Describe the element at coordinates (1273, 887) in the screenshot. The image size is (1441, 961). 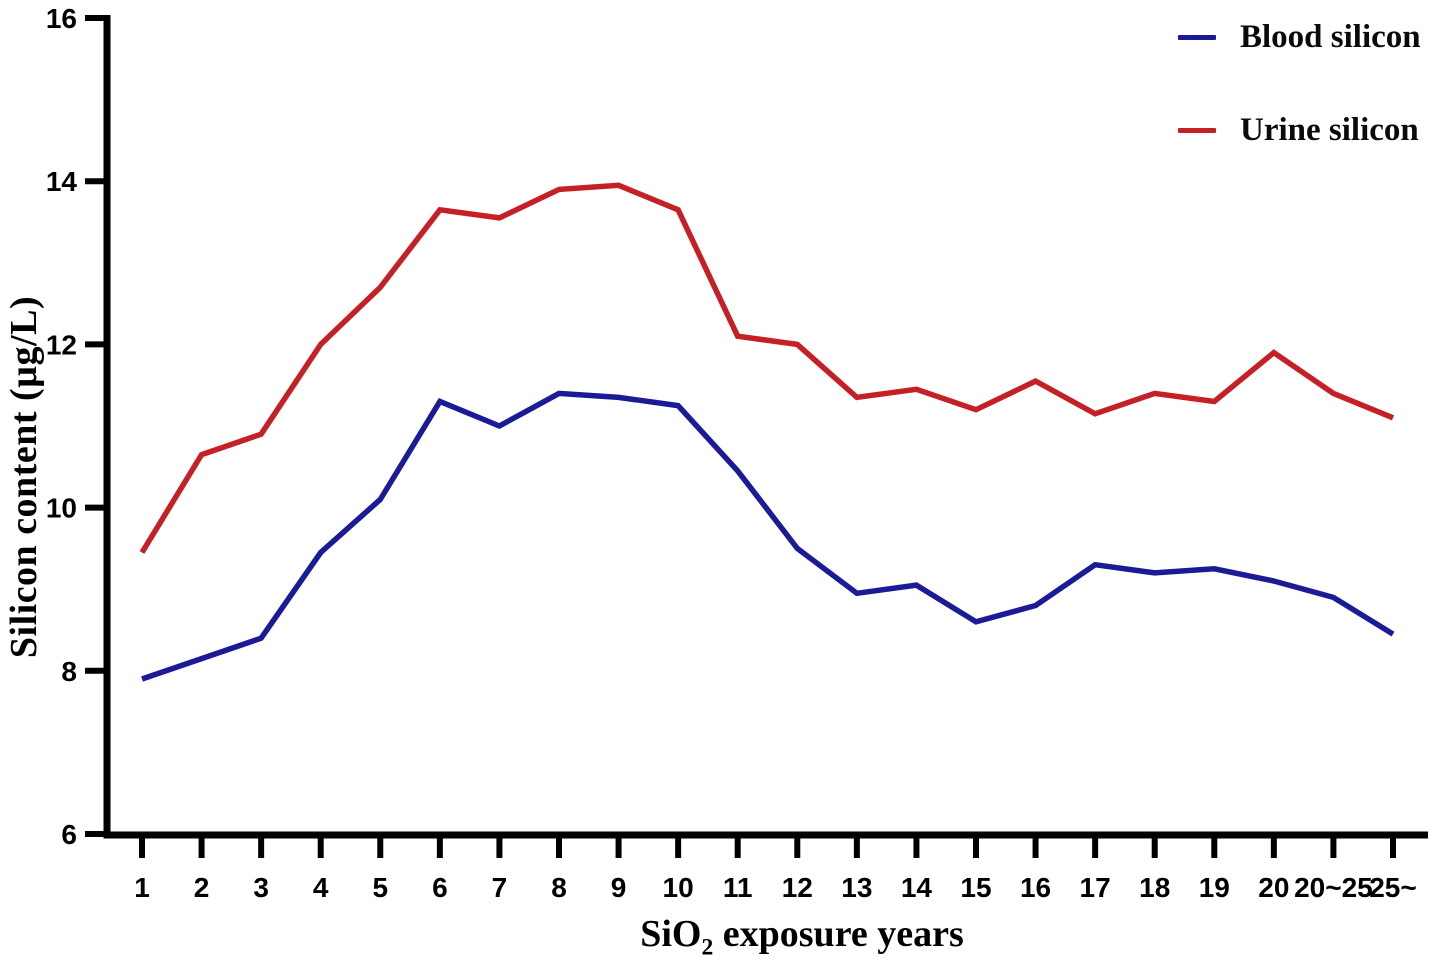
I see `x-axis-tick-label: 20` at that location.